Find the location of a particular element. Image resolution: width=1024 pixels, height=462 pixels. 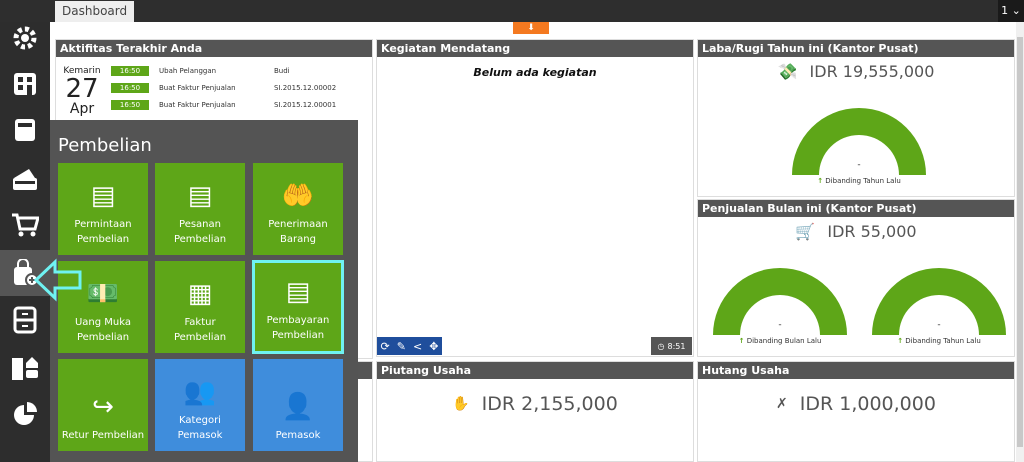

clock-icon: ◷ is located at coordinates (661, 346).